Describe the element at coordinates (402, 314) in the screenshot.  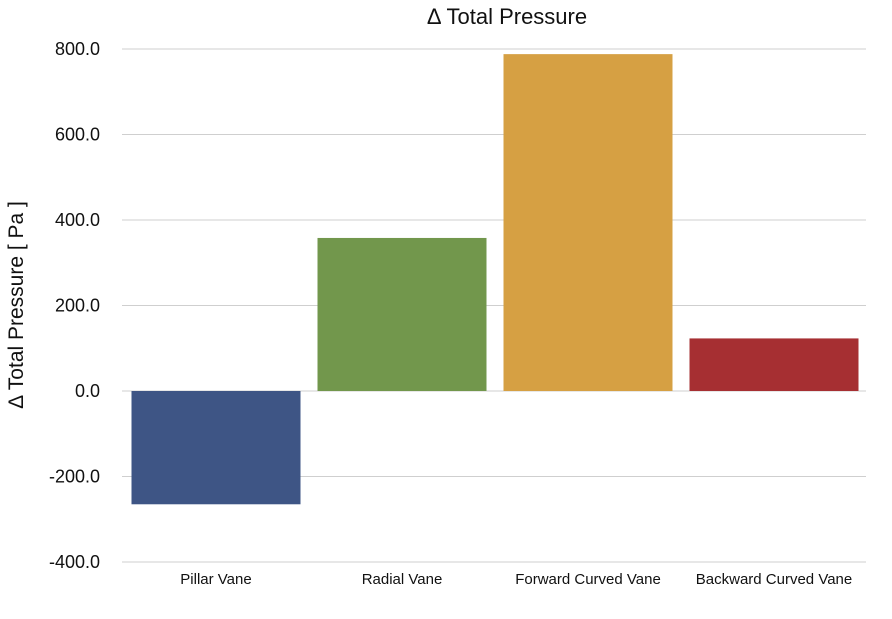
I see `bar-radial-vane` at that location.